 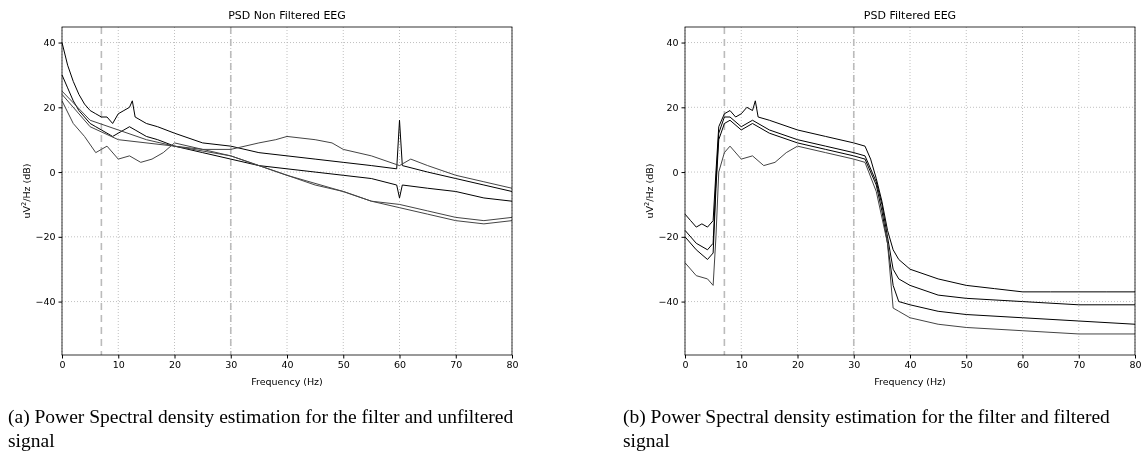 I want to click on chart-title: PSD Non Filtered EEG, so click(x=287, y=15).